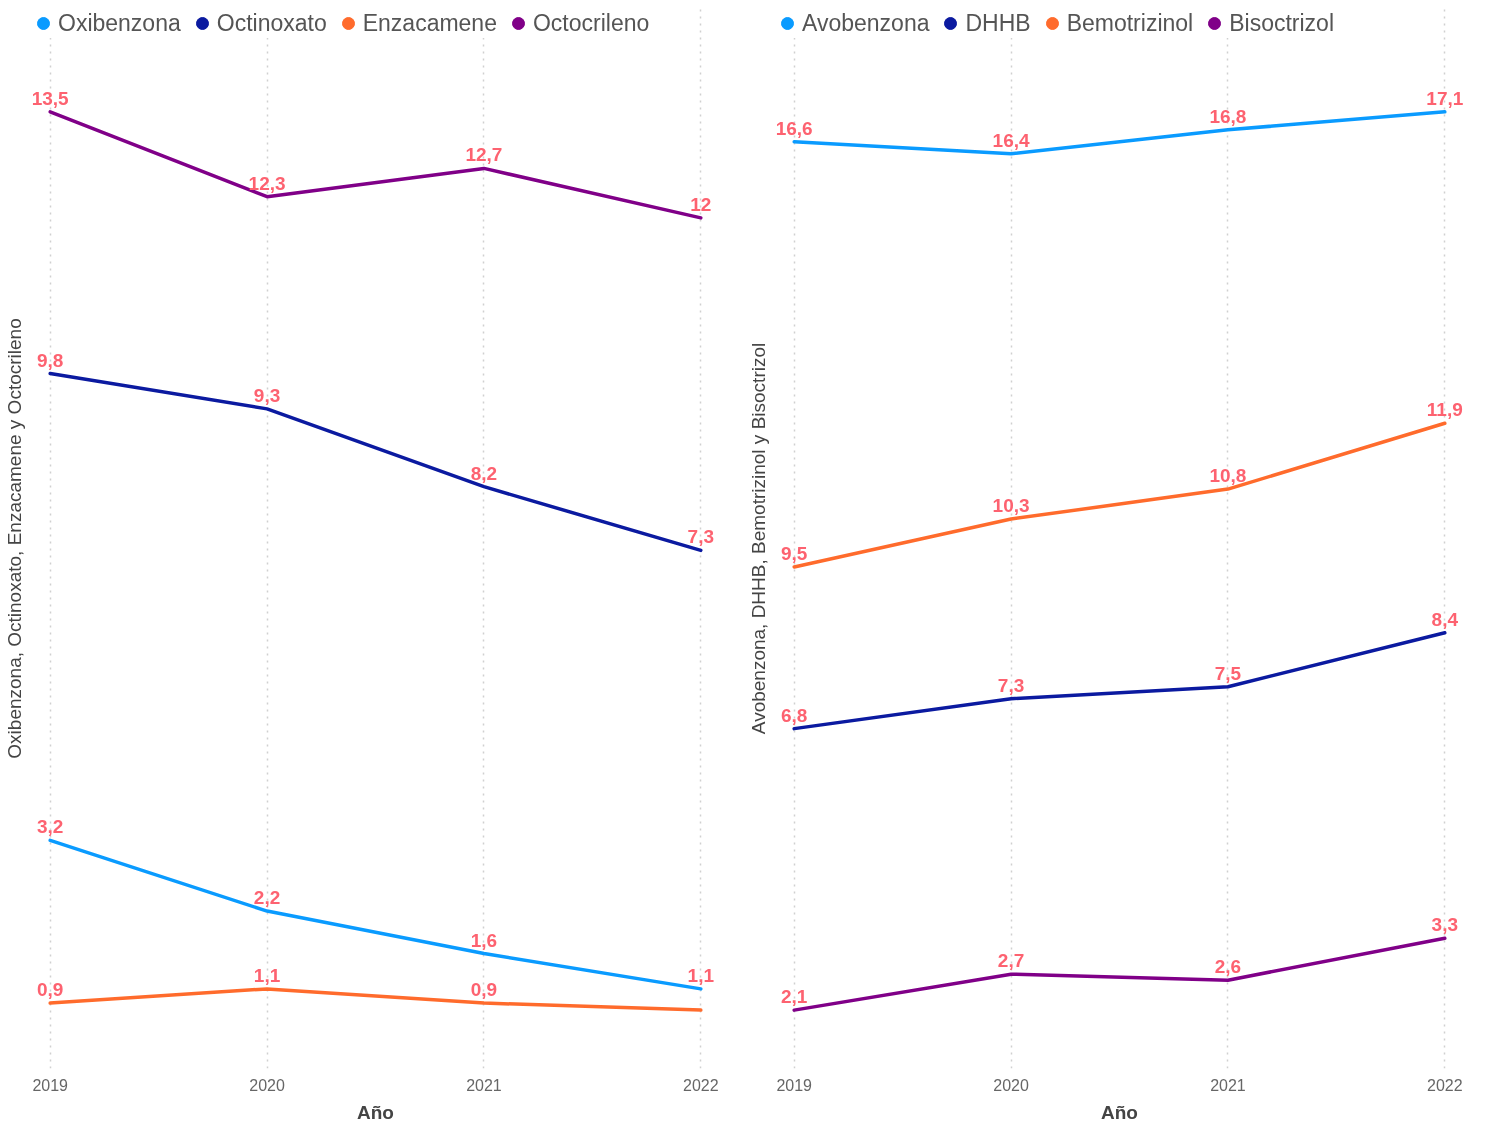  What do you see at coordinates (50, 827) in the screenshot?
I see `data-label: 3,2` at bounding box center [50, 827].